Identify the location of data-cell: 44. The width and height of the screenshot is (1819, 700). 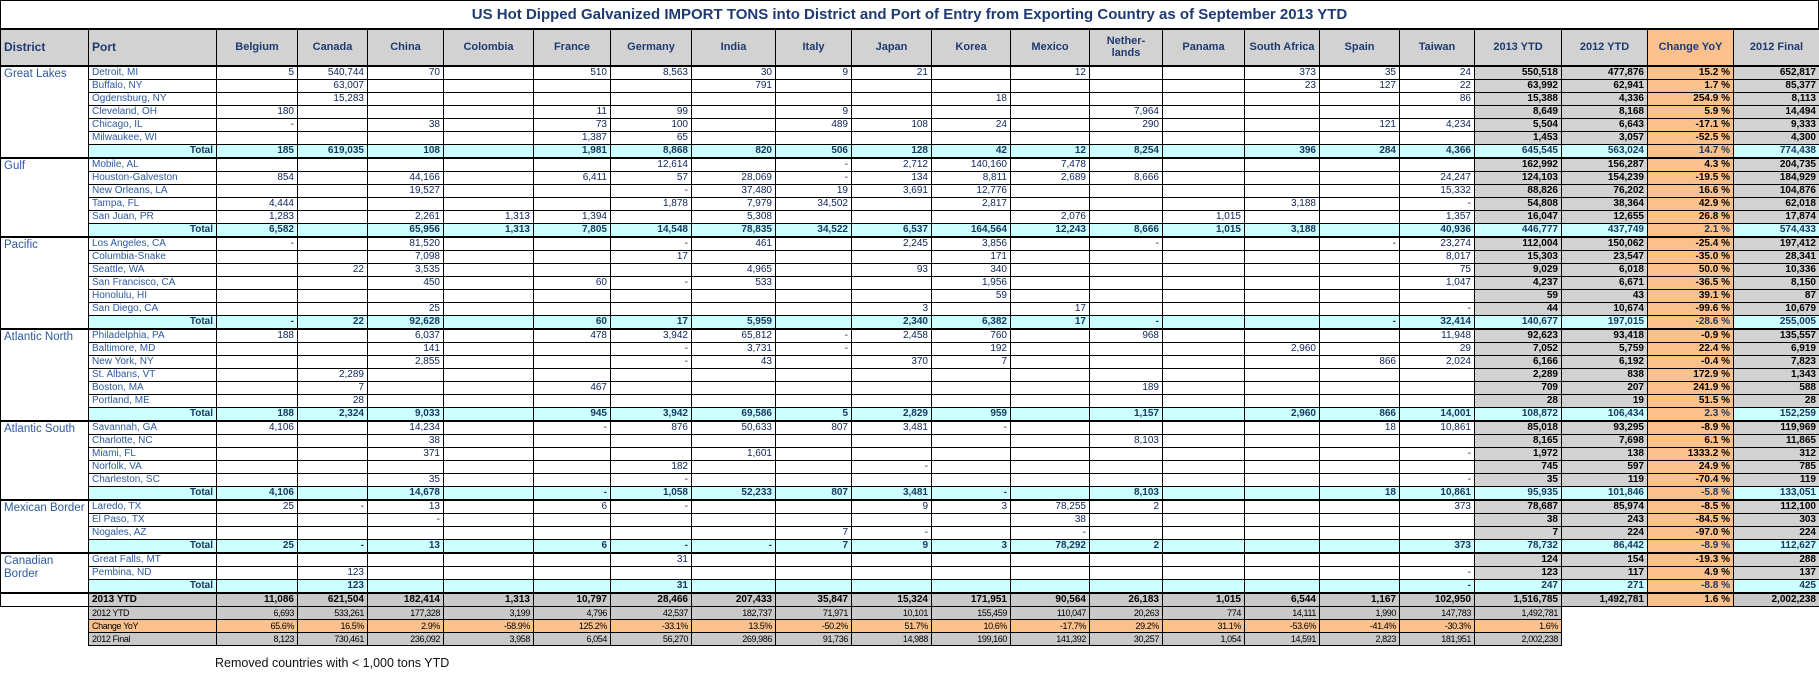
(1518, 308).